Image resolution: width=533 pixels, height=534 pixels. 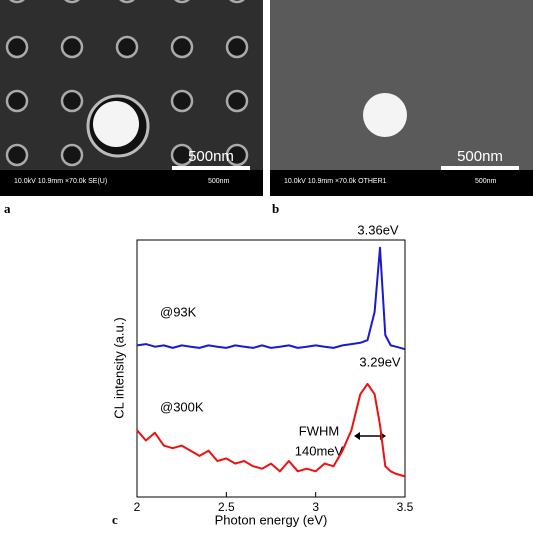 What do you see at coordinates (378, 229) in the screenshot?
I see `annotation: 3.36eV` at bounding box center [378, 229].